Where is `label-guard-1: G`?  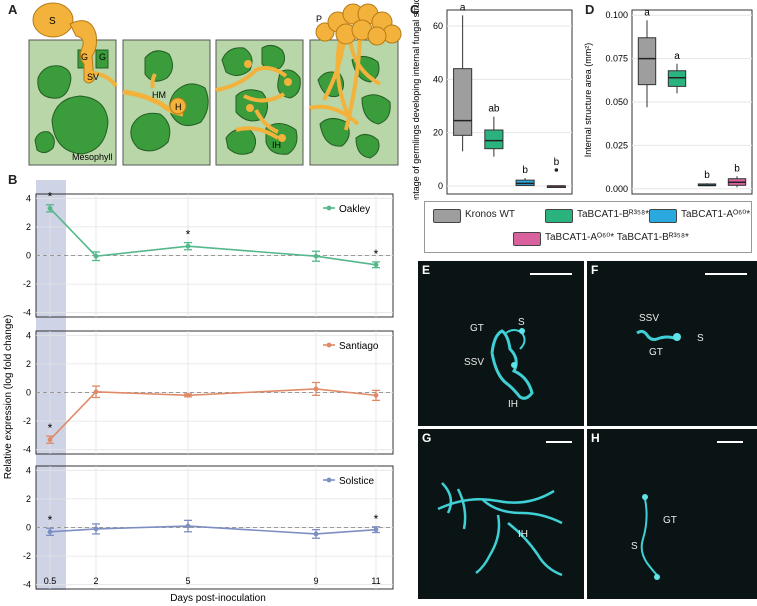
label-guard-1: G is located at coordinates (84, 57).